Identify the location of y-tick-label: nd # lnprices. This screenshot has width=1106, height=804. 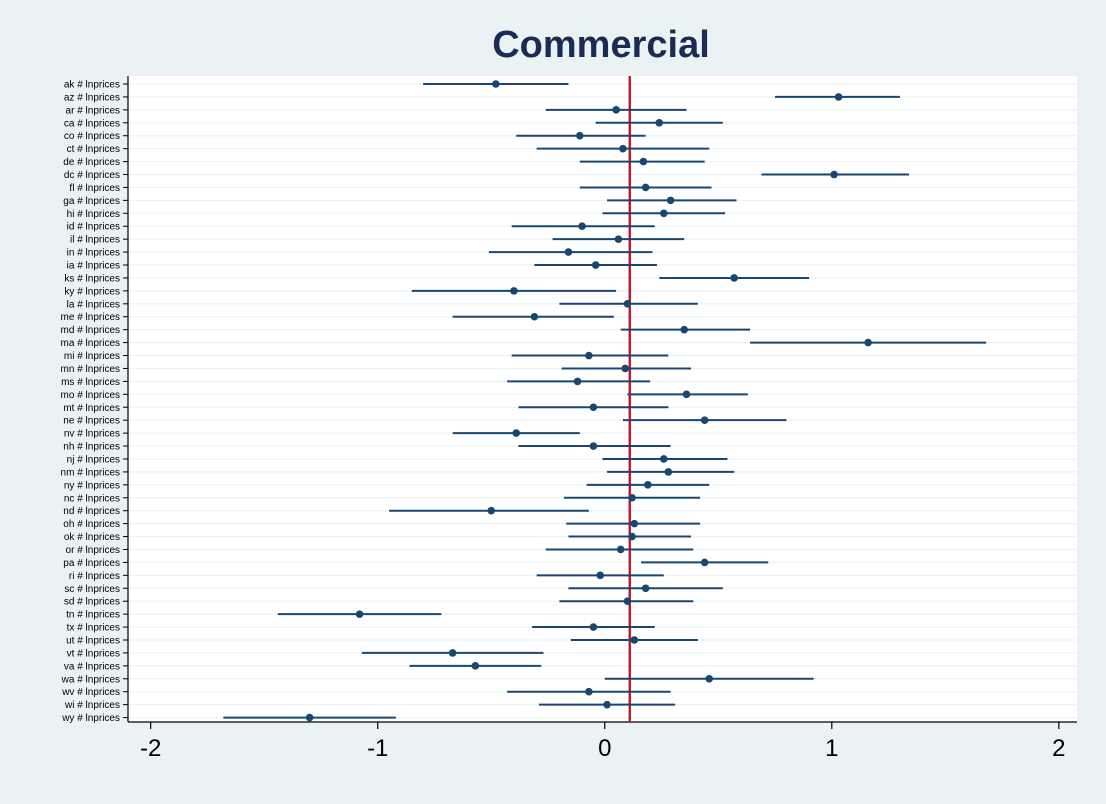
(91, 511).